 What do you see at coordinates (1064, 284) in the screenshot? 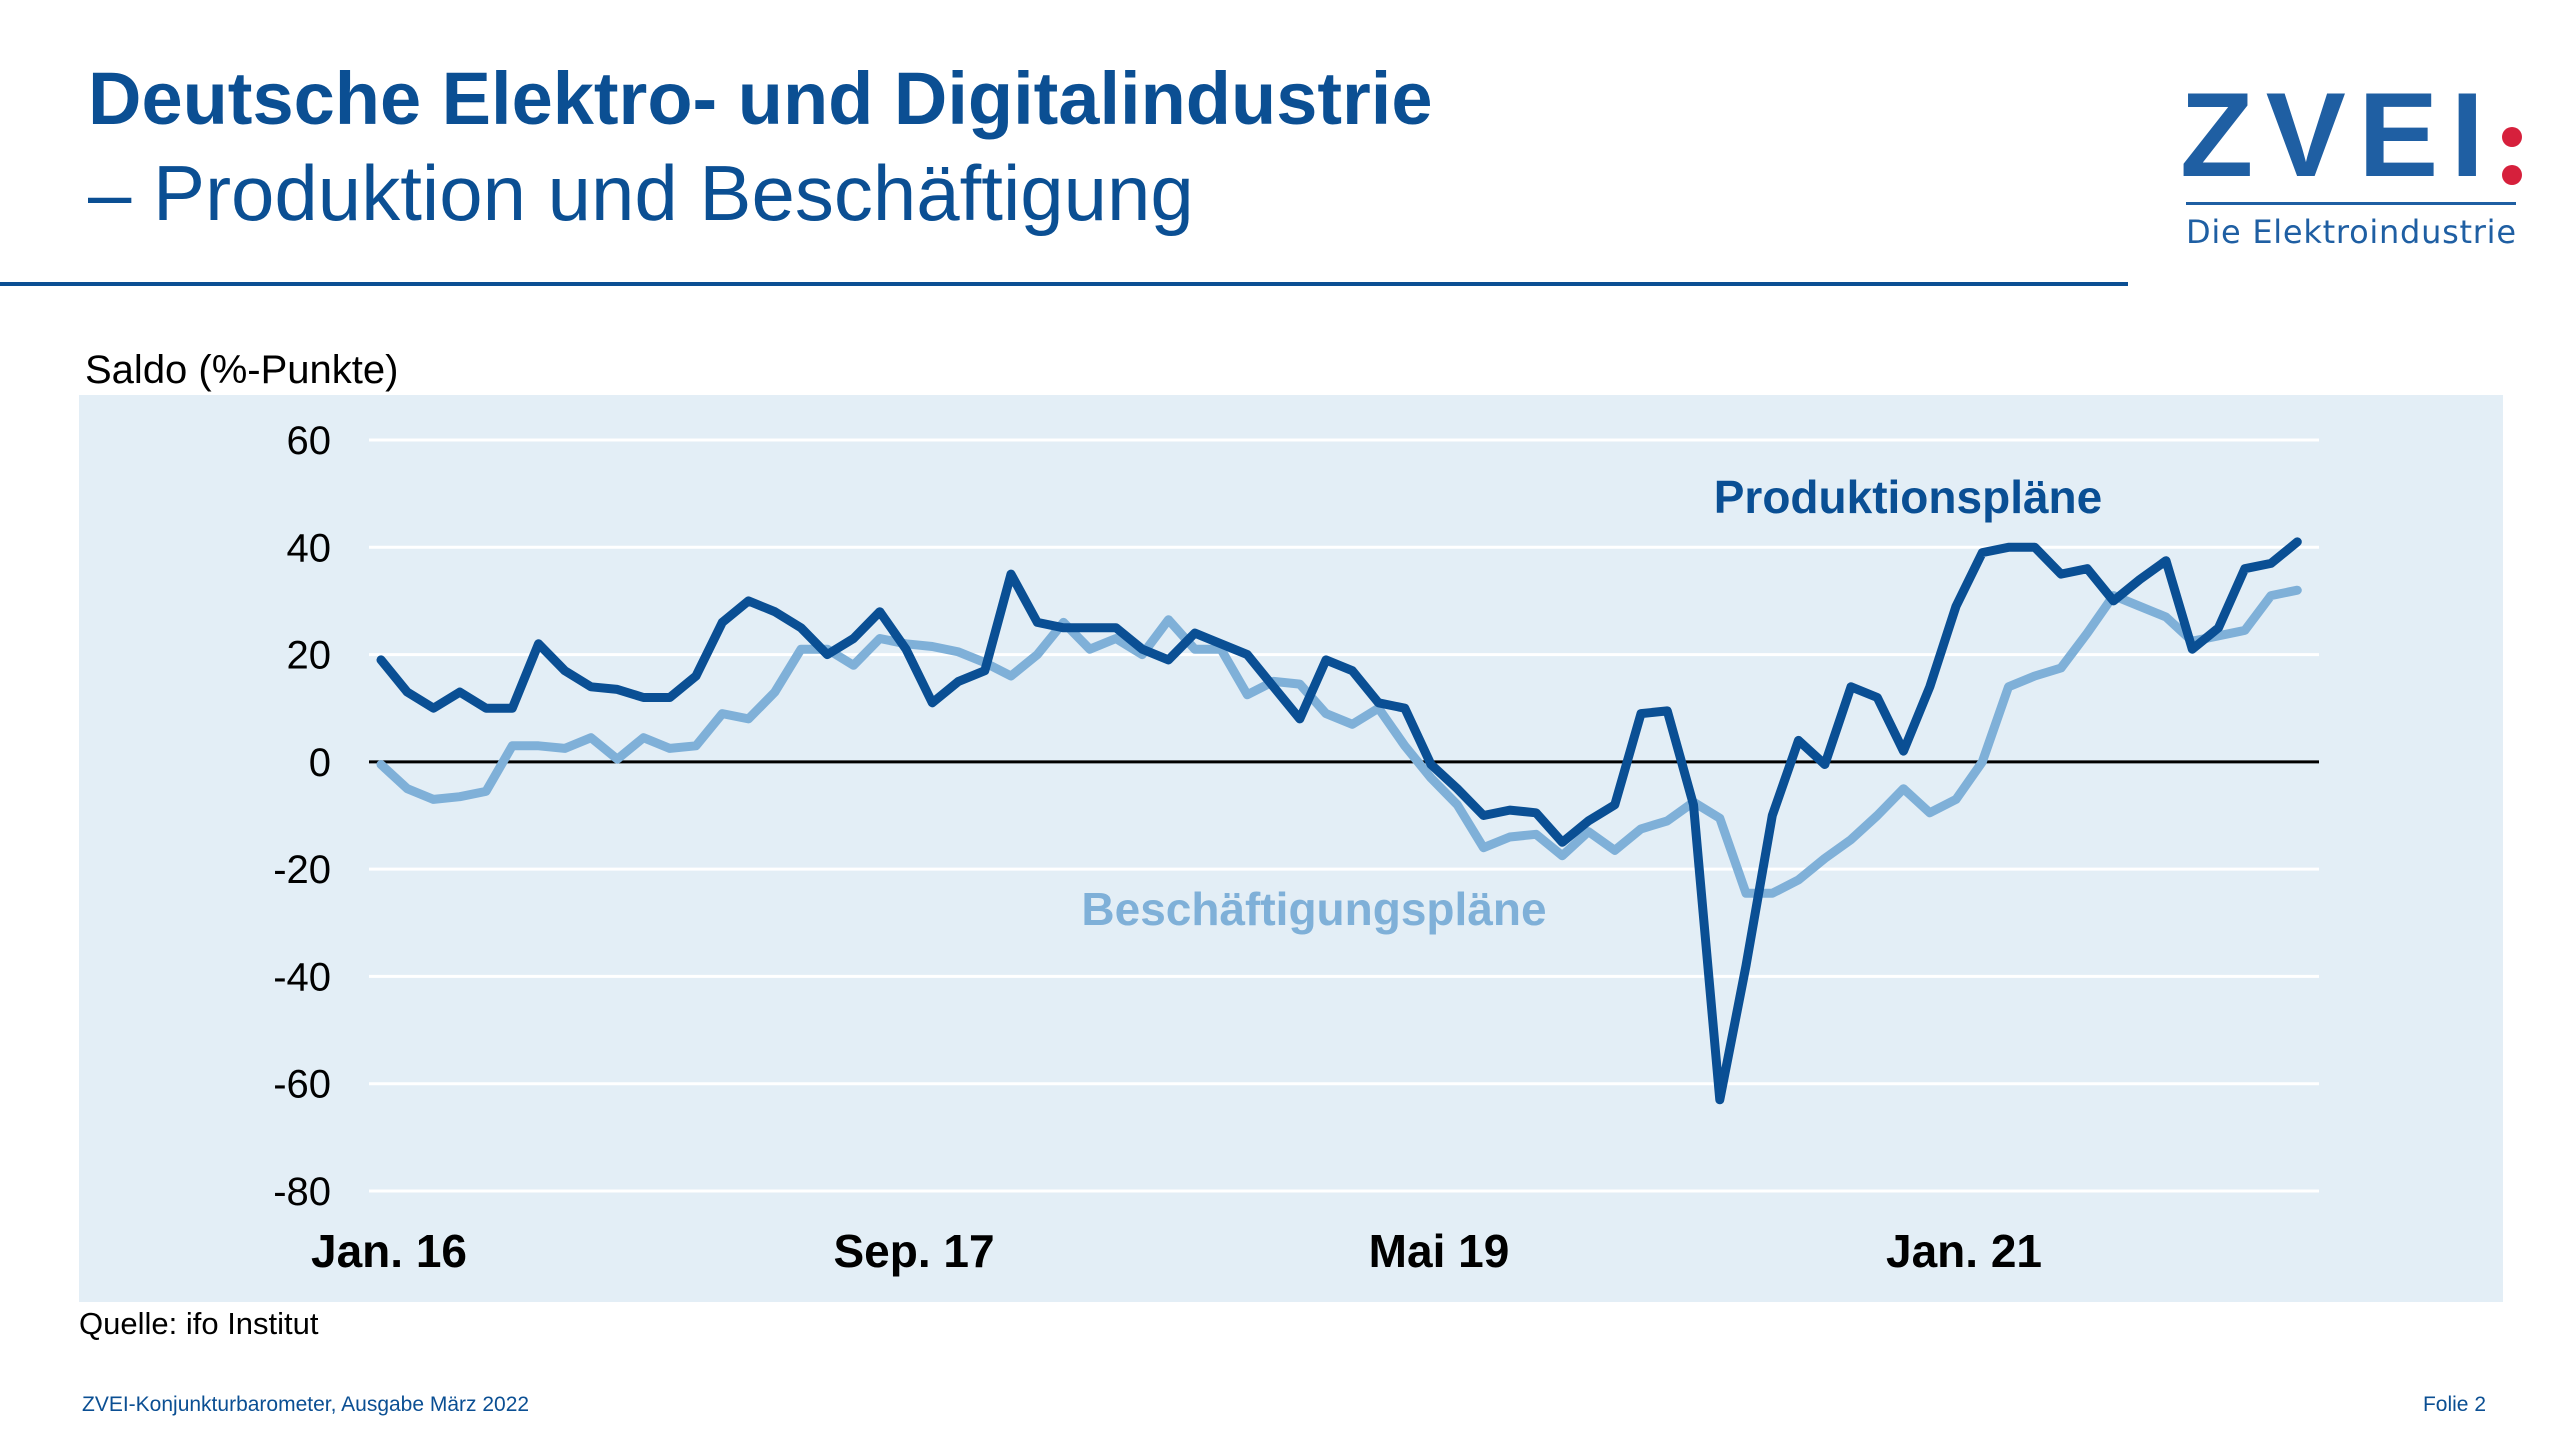
I see `header-divider` at bounding box center [1064, 284].